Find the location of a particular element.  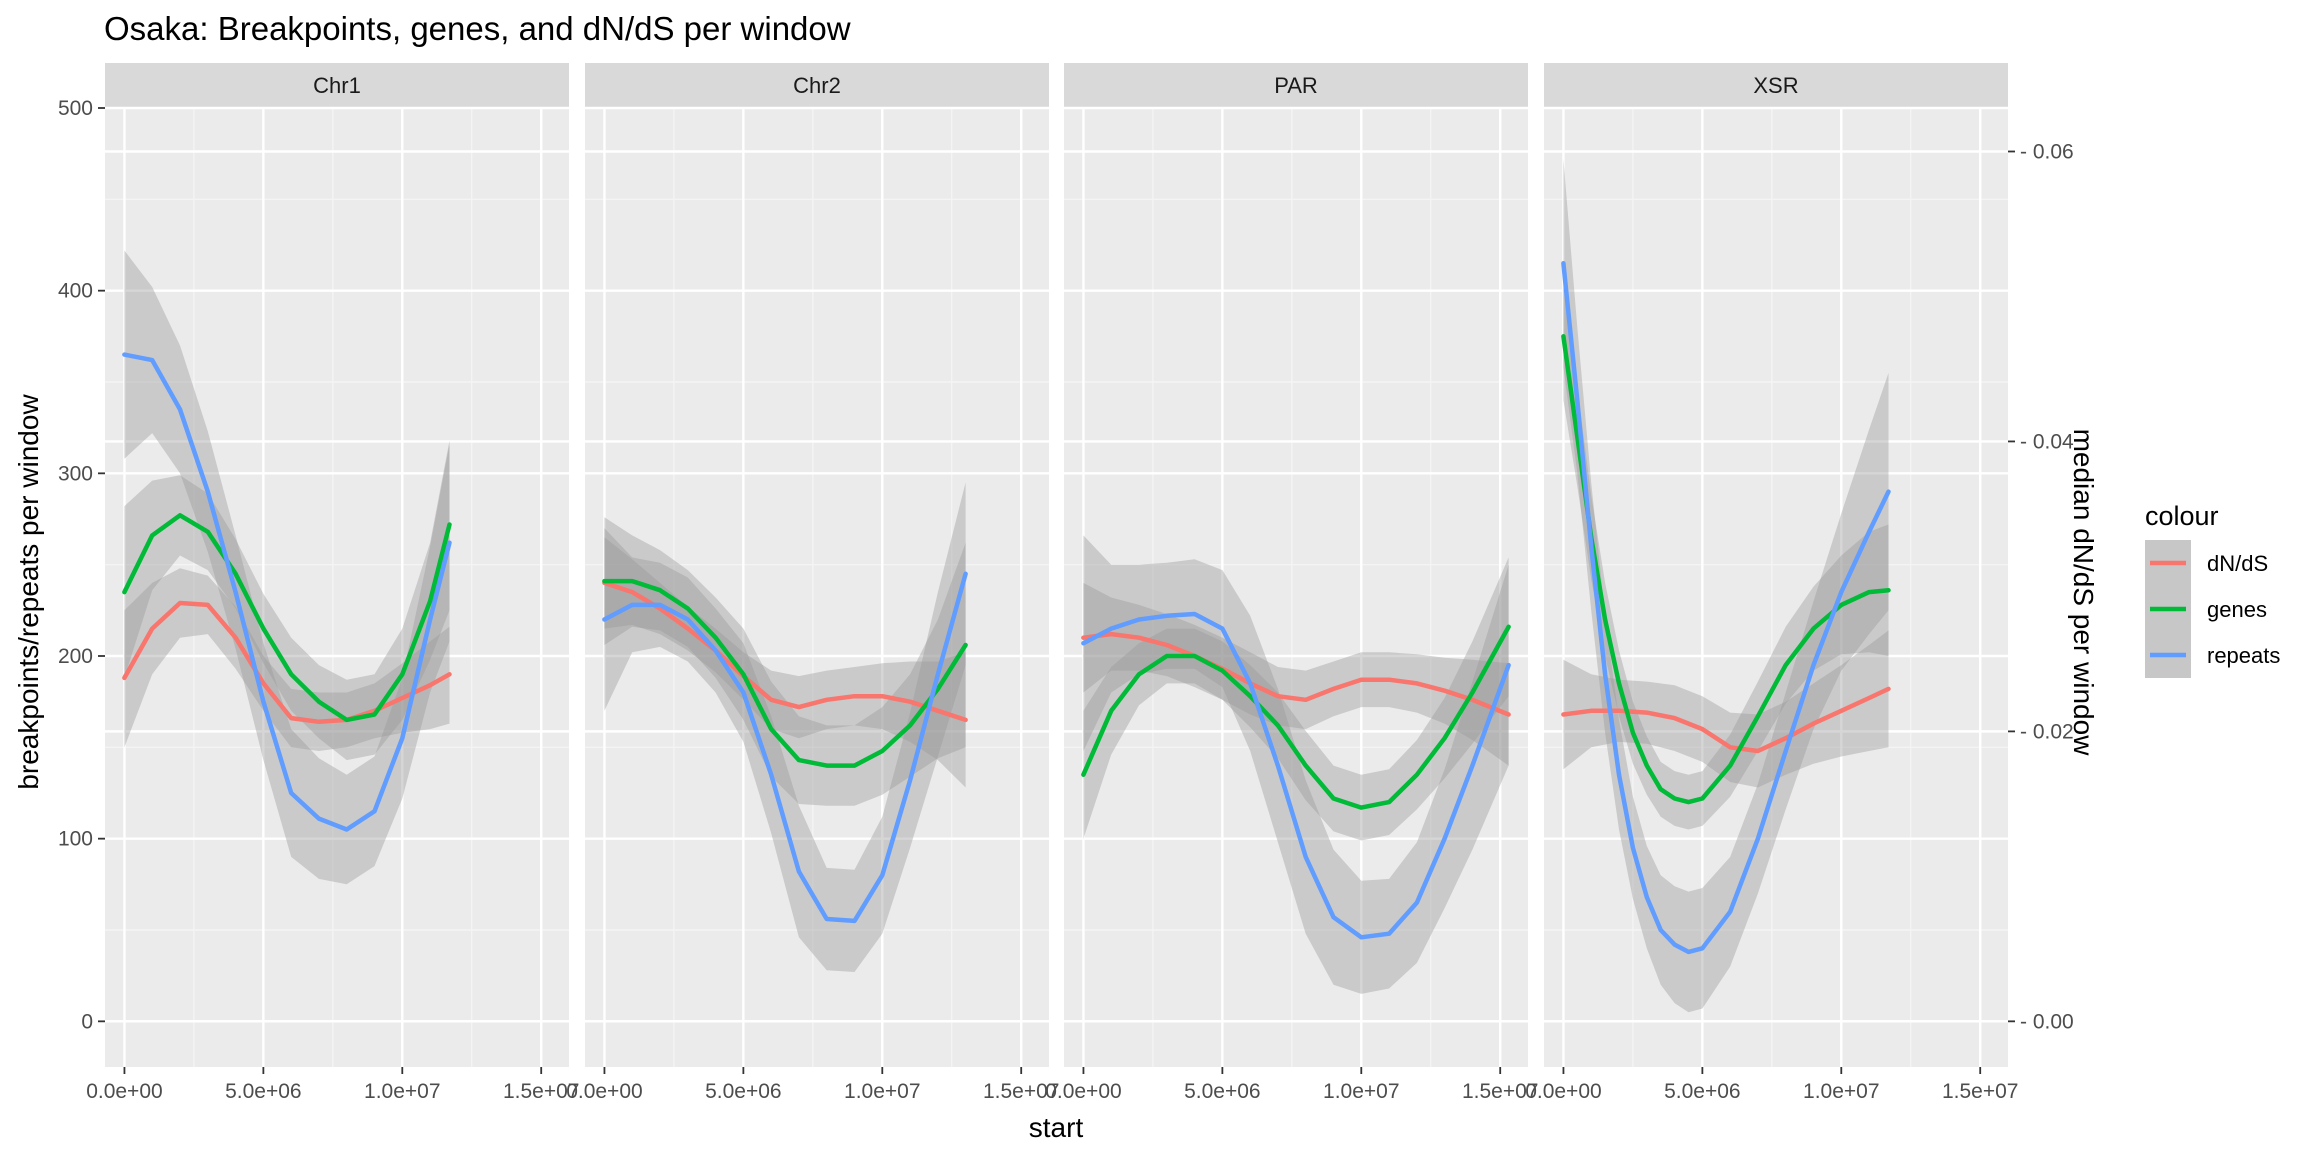

y2-tick-label: - 0.04 is located at coordinates (2047, 441).